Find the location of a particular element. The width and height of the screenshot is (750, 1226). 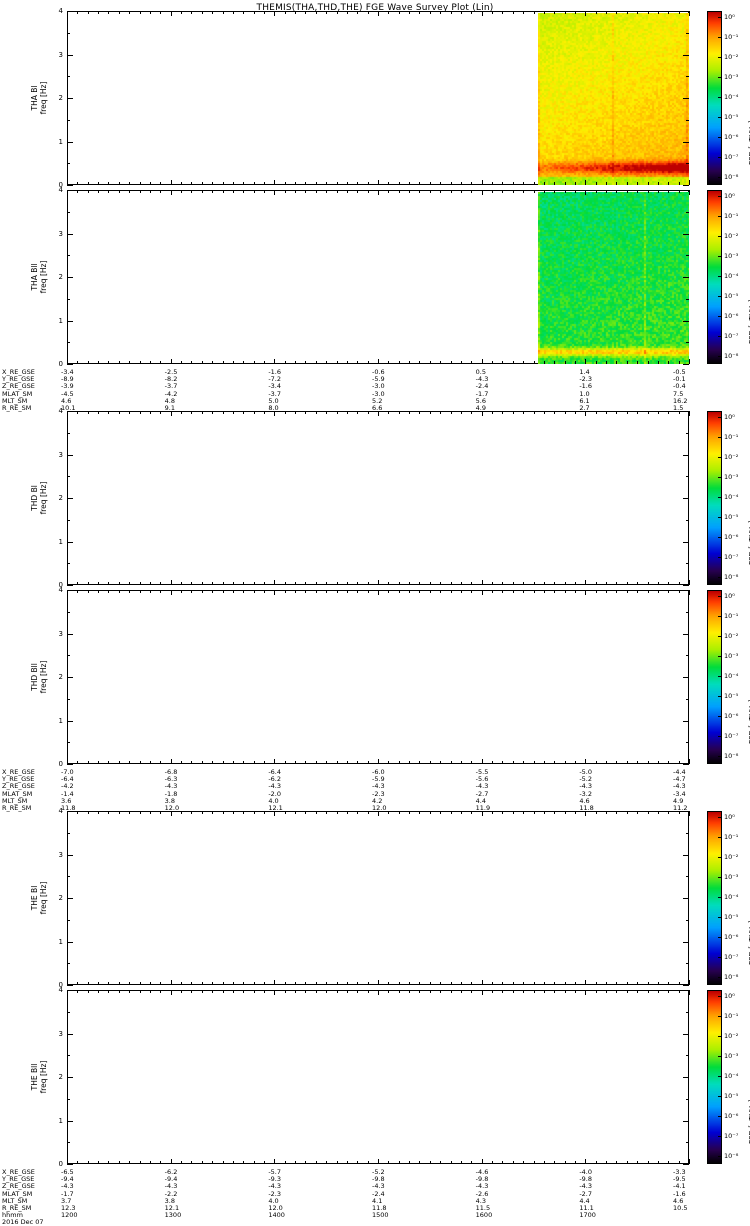

annotation-value: -5.9 is located at coordinates (378, 779).